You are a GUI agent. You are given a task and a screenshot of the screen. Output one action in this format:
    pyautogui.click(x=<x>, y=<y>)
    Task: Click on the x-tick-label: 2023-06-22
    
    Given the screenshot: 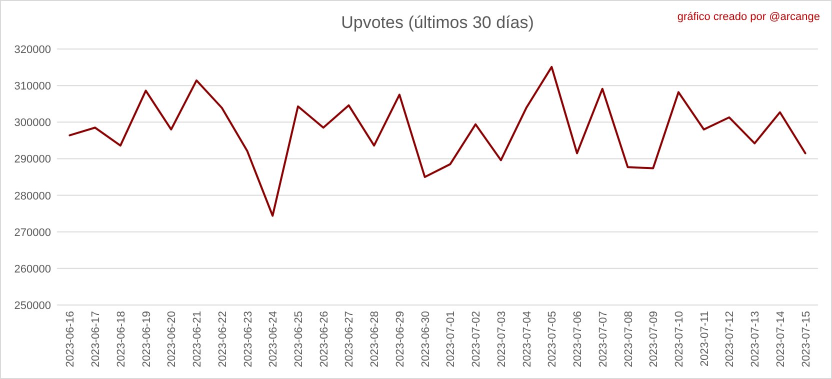 What is the action you would take?
    pyautogui.click(x=222, y=339)
    